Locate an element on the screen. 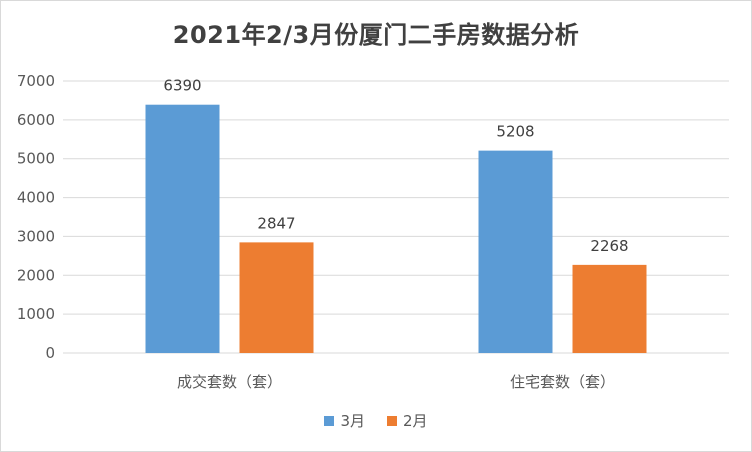 The height and width of the screenshot is (452, 752). legend-item-series-2: 2月 is located at coordinates (407, 420).